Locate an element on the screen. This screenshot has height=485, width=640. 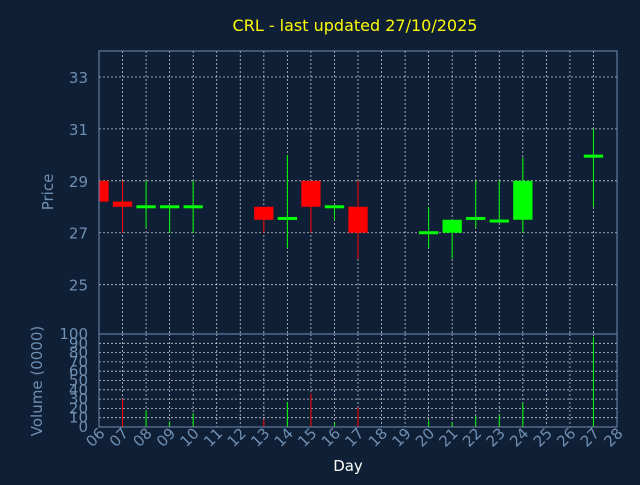
volume-tick-label: 60 is located at coordinates (78, 371).